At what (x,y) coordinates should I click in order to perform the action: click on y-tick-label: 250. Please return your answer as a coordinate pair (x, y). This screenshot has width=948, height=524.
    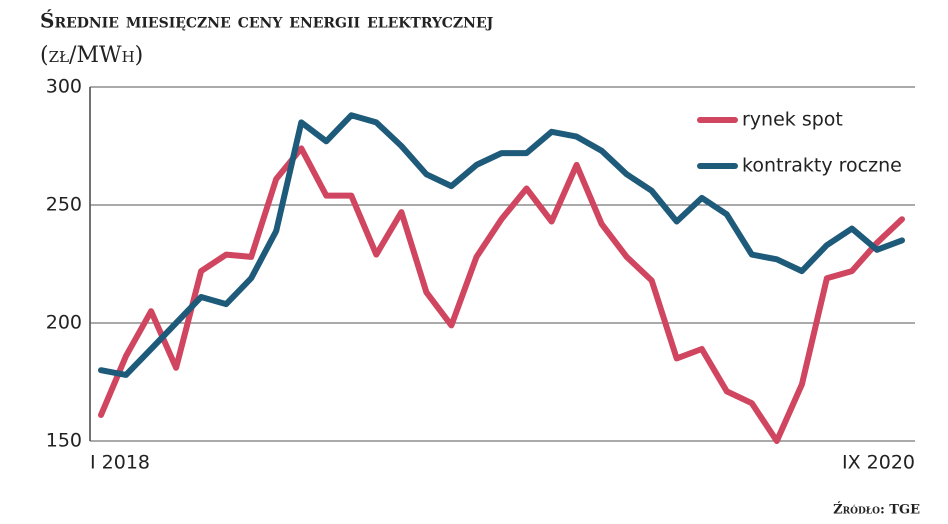
    Looking at the image, I should click on (64, 205).